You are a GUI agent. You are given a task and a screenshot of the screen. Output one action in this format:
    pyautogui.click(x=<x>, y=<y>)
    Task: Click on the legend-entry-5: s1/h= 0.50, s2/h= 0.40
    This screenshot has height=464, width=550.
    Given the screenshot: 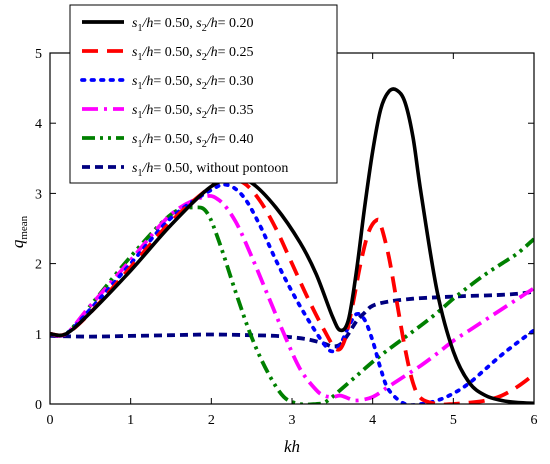 What is the action you would take?
    pyautogui.click(x=193, y=141)
    